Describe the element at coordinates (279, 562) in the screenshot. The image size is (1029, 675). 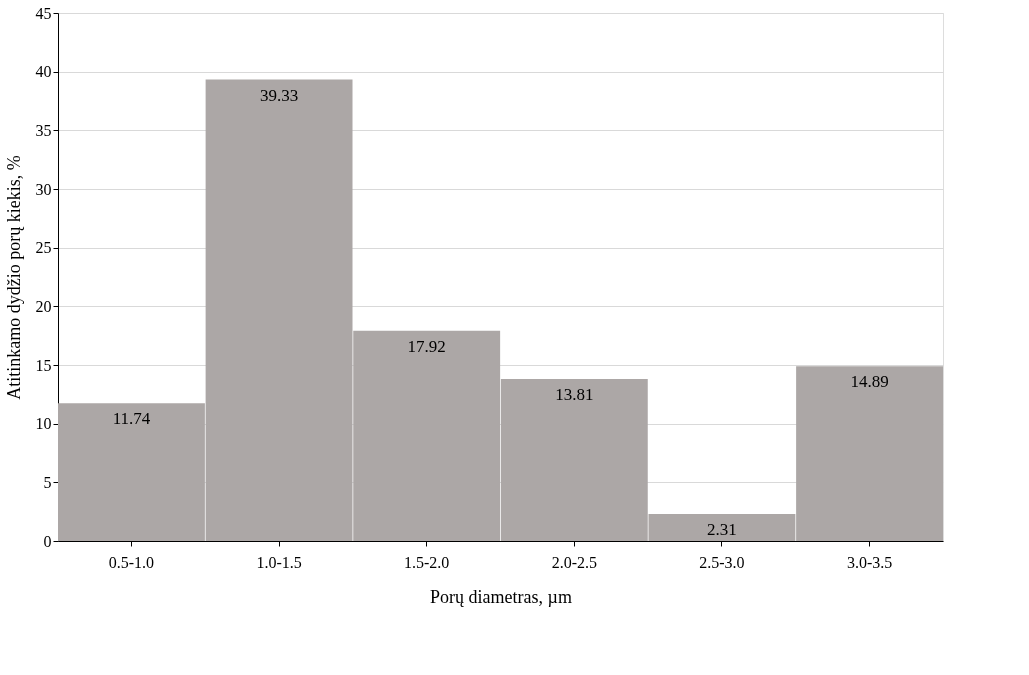
I see `x-tick-label: 1.0-1.5` at that location.